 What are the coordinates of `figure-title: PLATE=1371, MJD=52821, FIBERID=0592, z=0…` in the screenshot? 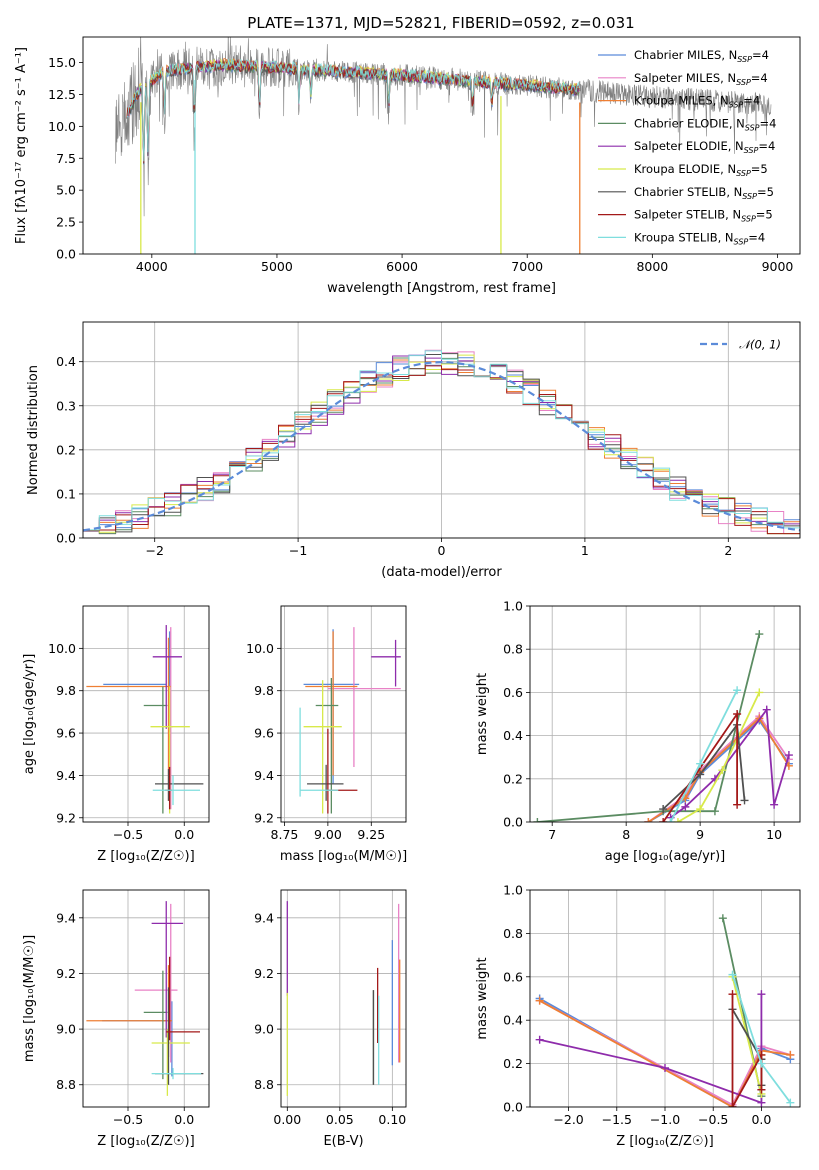 It's located at (440, 23).